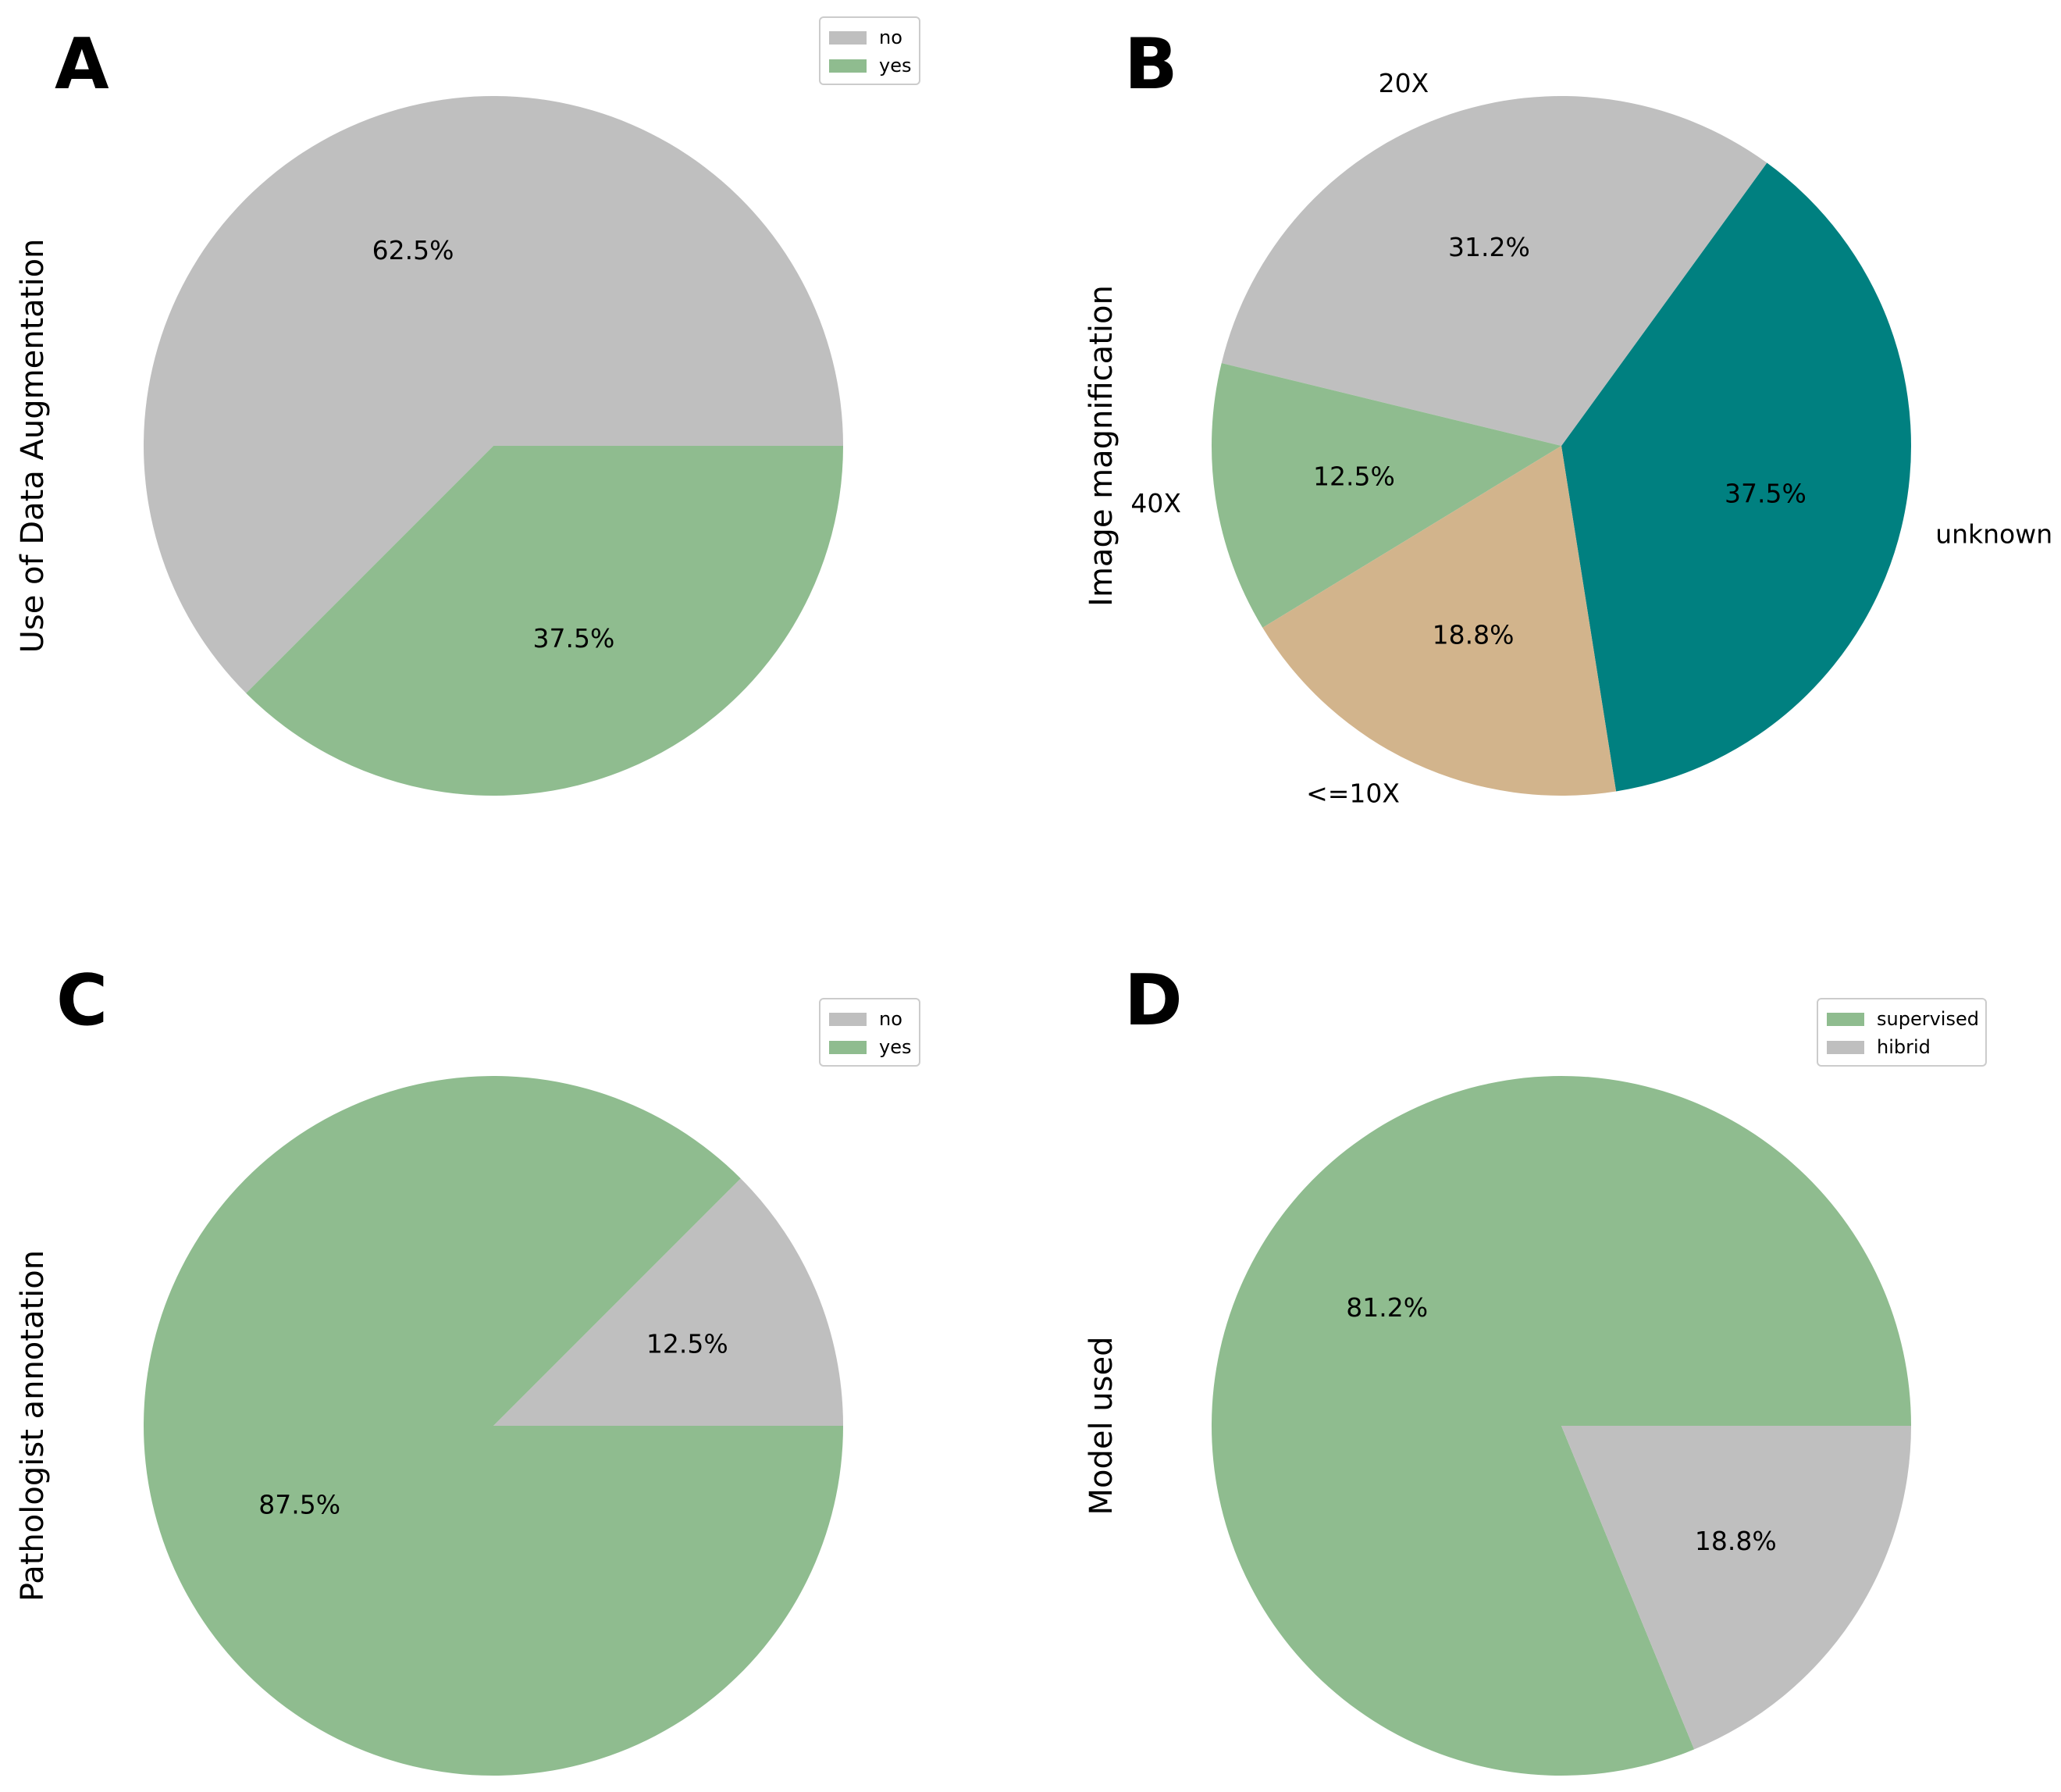  Describe the element at coordinates (82, 64) in the screenshot. I see `panel-letter: A` at that location.